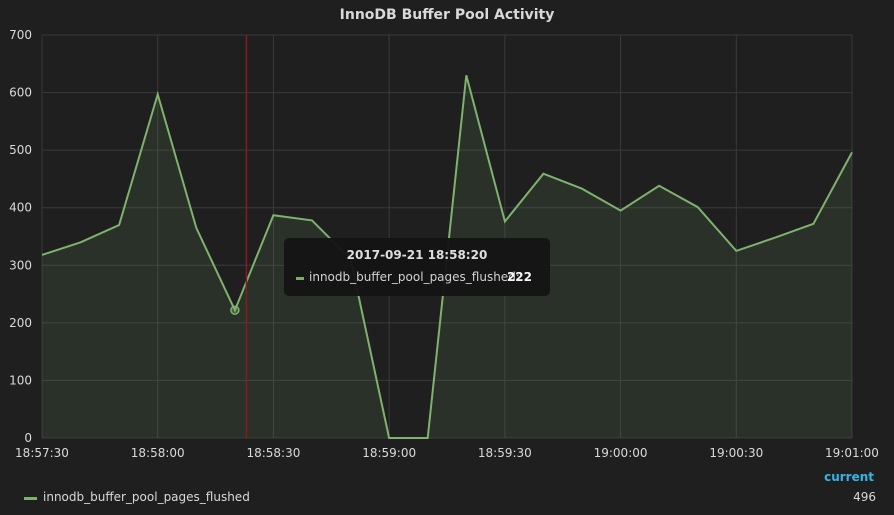 This screenshot has height=515, width=894. I want to click on legend-series-name: innodb_buffer_pool_pages_flushed, so click(146, 497).